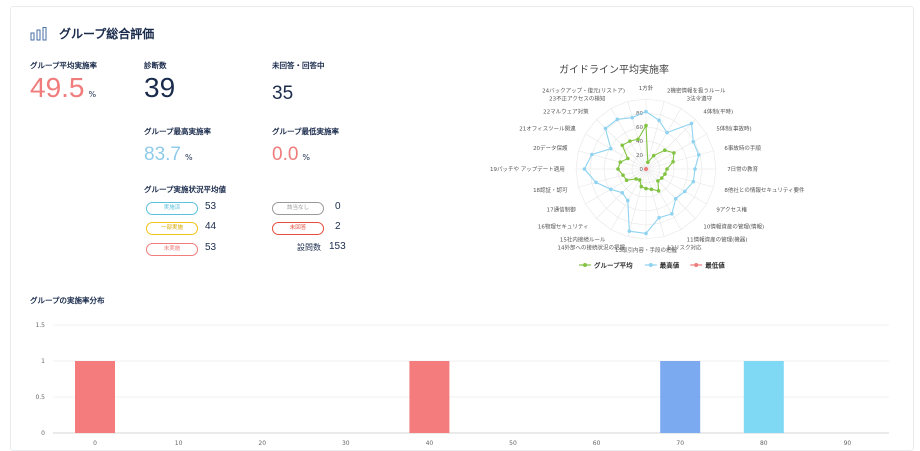 Image resolution: width=920 pixels, height=451 pixels. What do you see at coordinates (172, 249) in the screenshot?
I see `status-badge-not-done: 未実施` at bounding box center [172, 249].